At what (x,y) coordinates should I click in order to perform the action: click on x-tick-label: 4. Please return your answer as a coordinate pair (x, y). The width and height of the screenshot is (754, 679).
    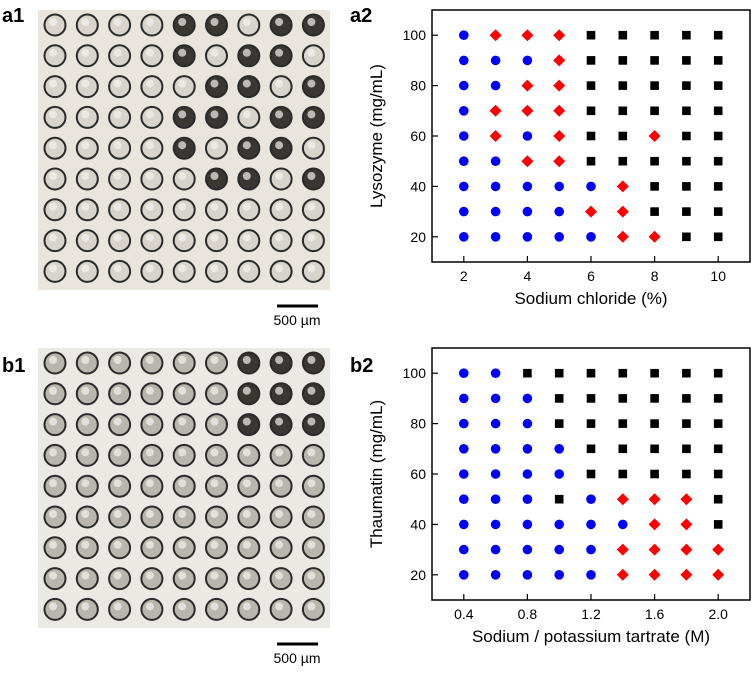
    Looking at the image, I should click on (528, 276).